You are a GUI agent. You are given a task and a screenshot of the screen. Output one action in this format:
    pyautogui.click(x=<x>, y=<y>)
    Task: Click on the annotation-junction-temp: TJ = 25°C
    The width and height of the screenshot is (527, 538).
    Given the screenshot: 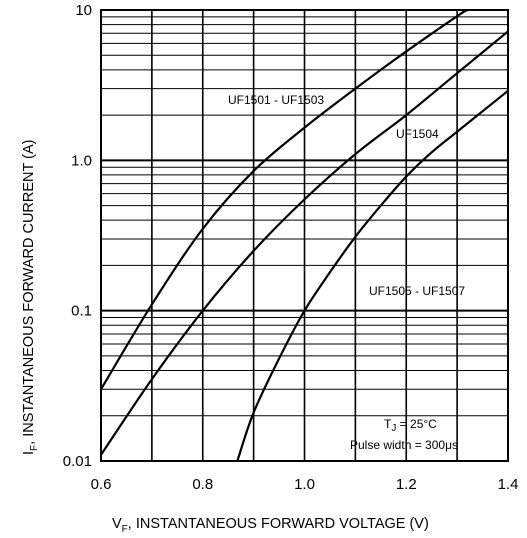 What is the action you would take?
    pyautogui.click(x=410, y=425)
    